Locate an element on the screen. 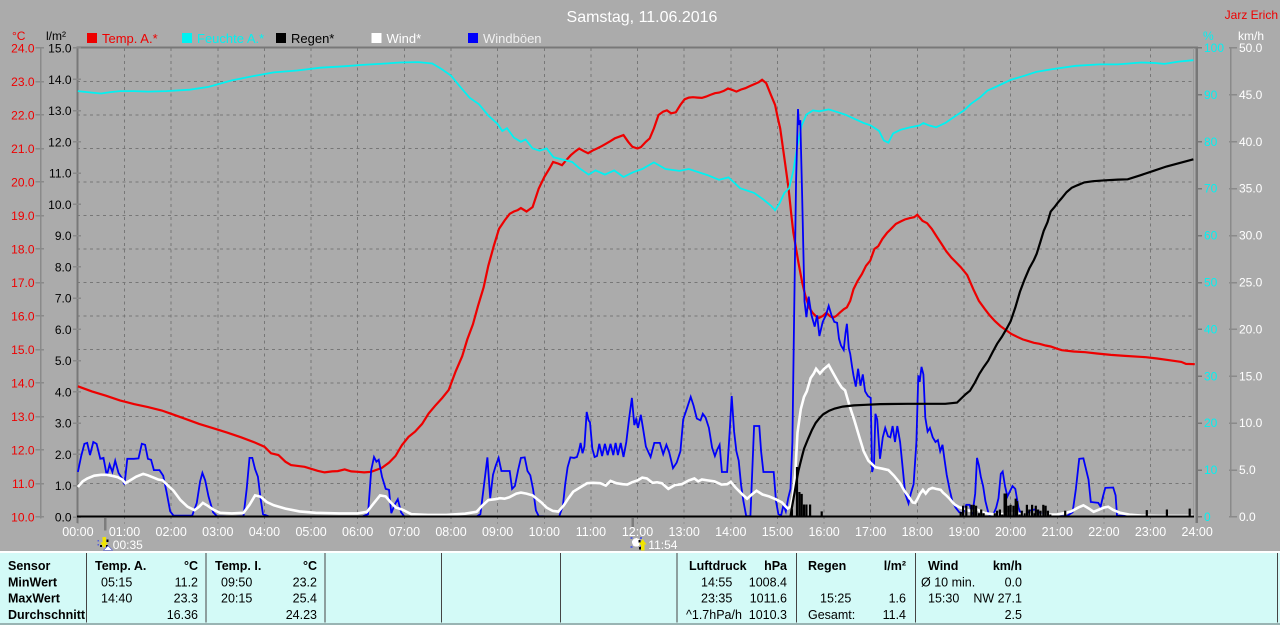 Image resolution: width=1280 pixels, height=625 pixels. svg-text: 15:25 is located at coordinates (835, 599).